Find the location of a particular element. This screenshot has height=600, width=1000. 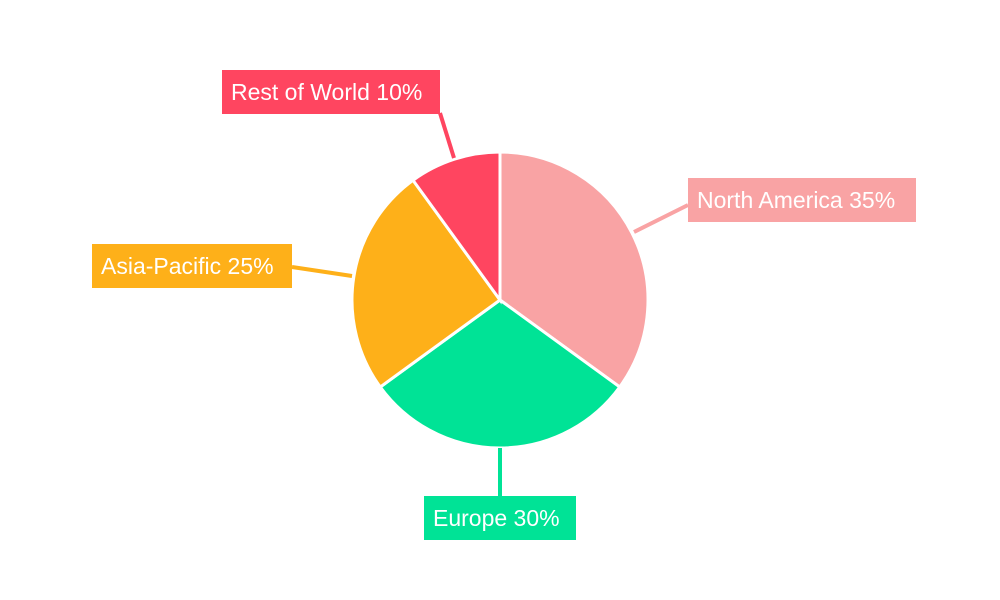

slice-europe is located at coordinates (500, 374).